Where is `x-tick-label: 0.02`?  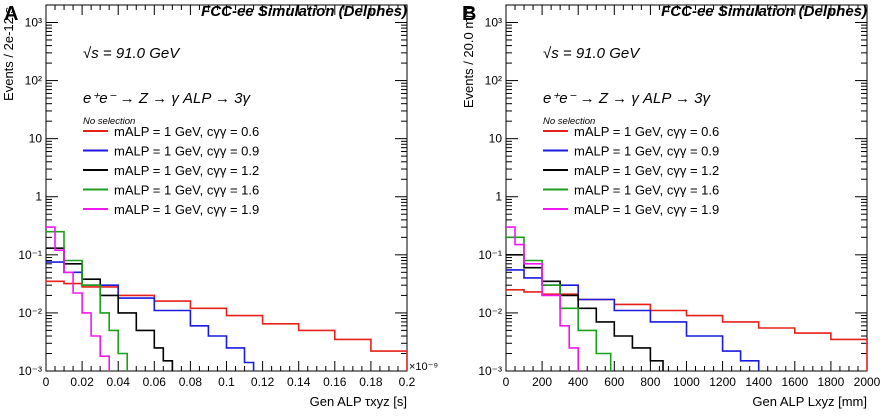 x-tick-label: 0.02 is located at coordinates (82, 382).